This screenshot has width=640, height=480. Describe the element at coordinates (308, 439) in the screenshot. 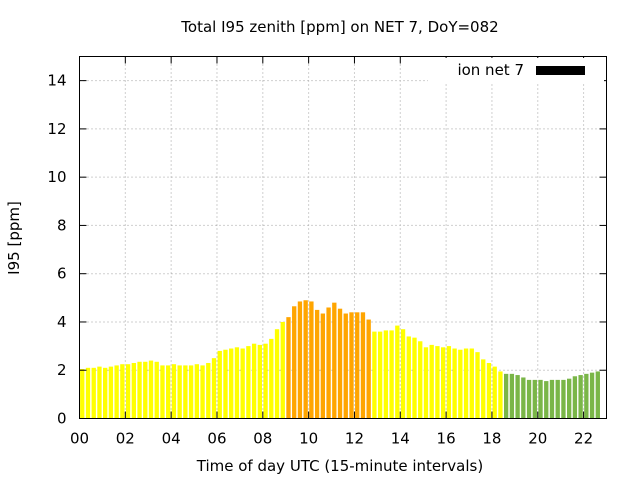

I see `x-tick-label: 10` at that location.